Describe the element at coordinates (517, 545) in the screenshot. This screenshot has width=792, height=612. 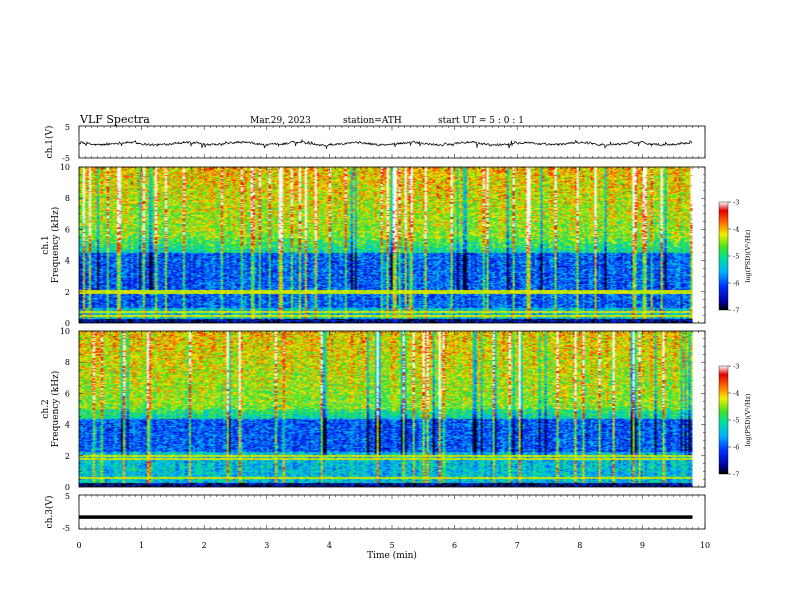
I see `x-tick-label: 7` at that location.